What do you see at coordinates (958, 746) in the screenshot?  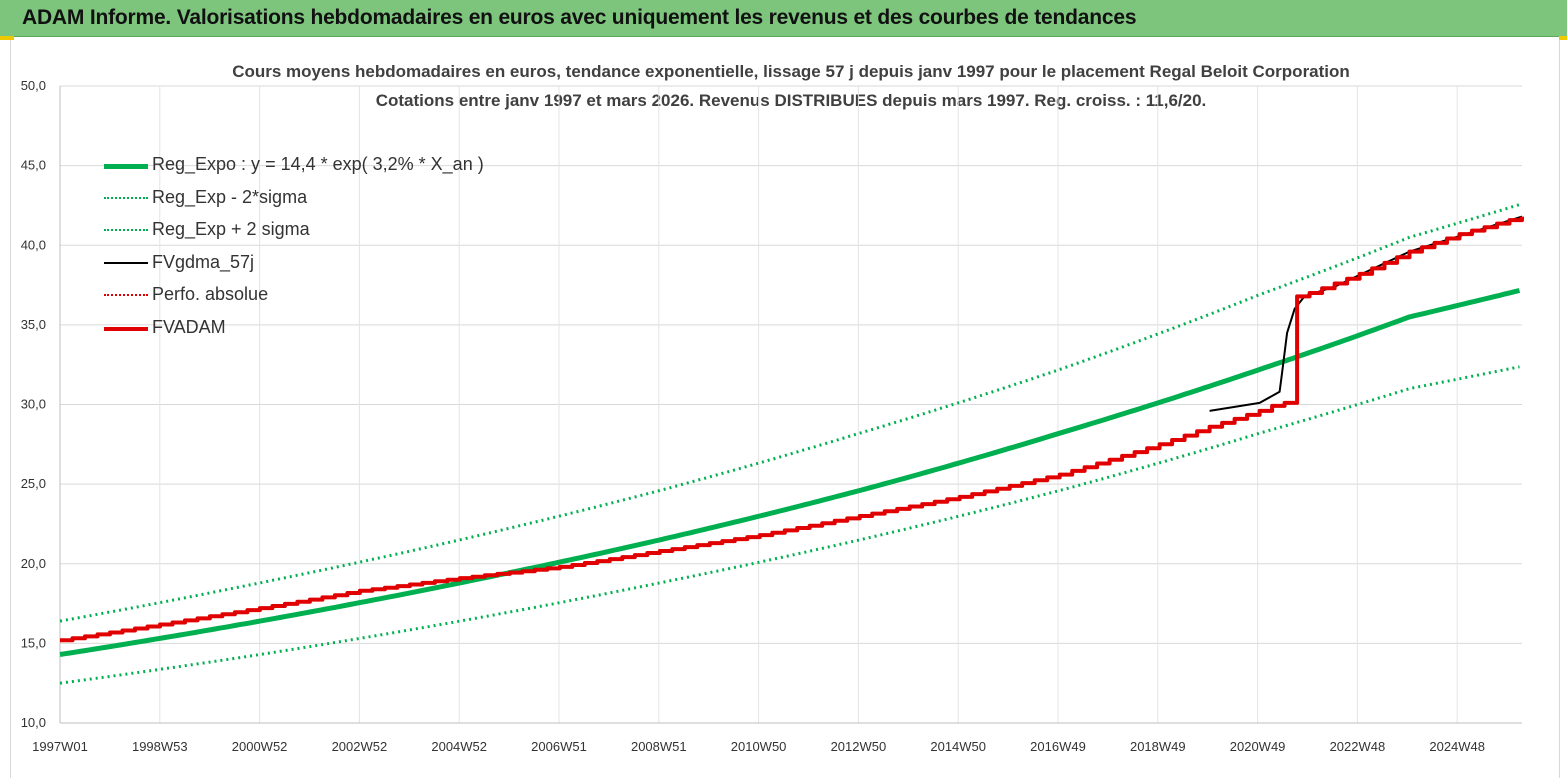 I see `x-tick-label: 2014W50` at bounding box center [958, 746].